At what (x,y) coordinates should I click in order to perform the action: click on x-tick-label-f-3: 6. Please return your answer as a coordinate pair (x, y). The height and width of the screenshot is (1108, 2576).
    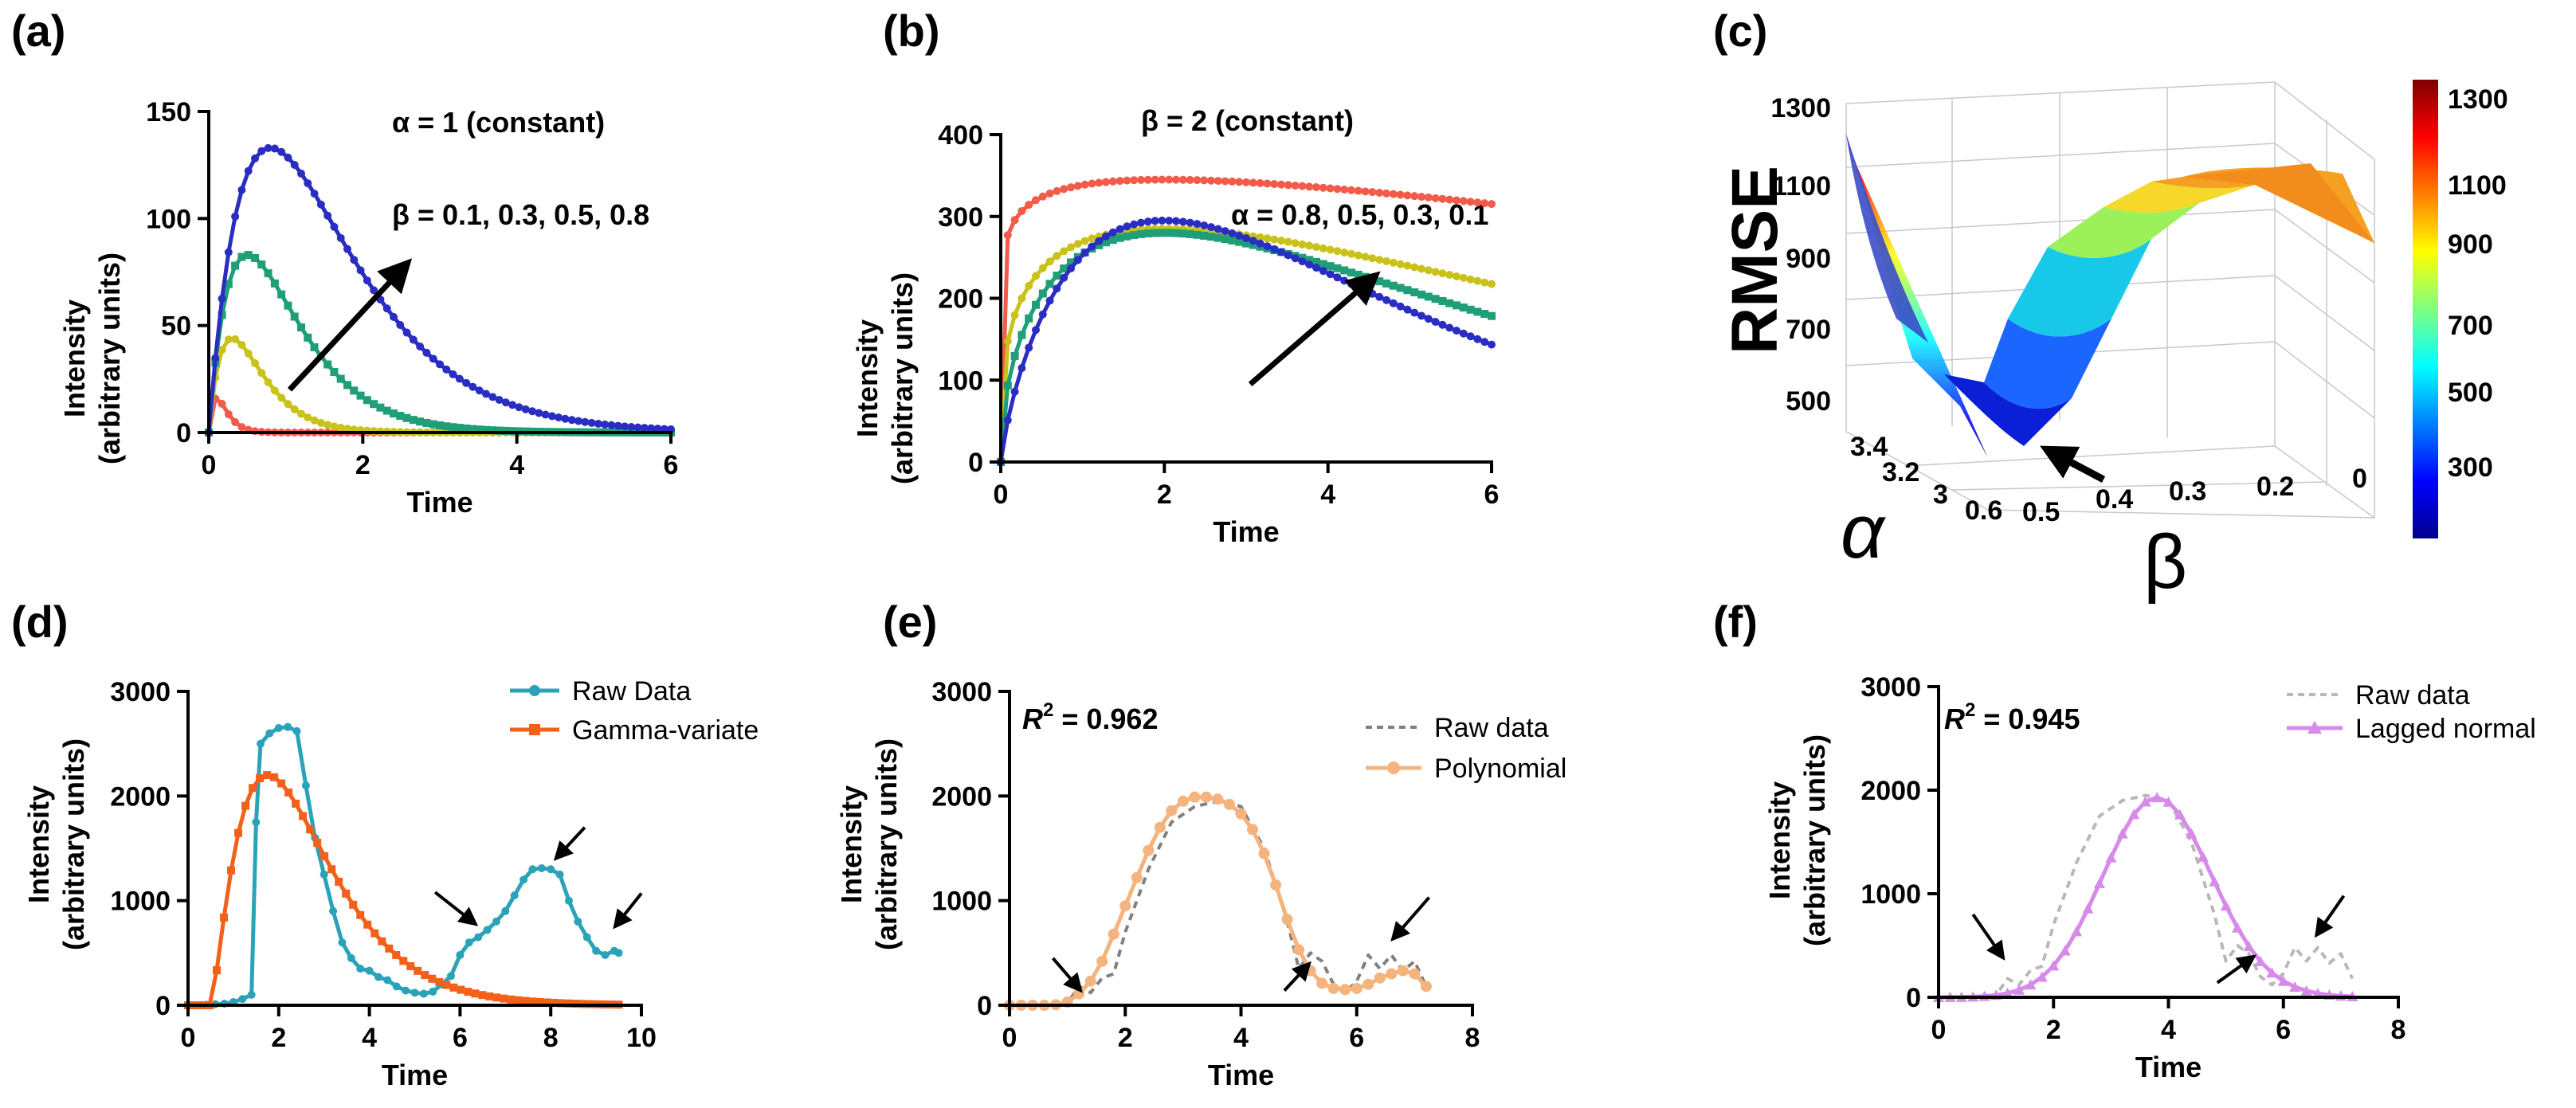
    Looking at the image, I should click on (2283, 1030).